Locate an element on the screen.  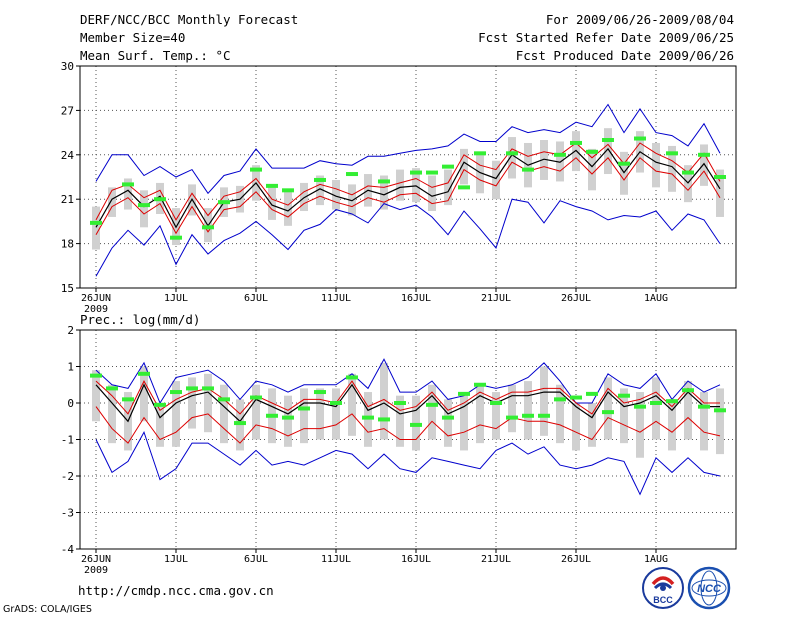
y-tick-label: -3 is located at coordinates (67, 513).